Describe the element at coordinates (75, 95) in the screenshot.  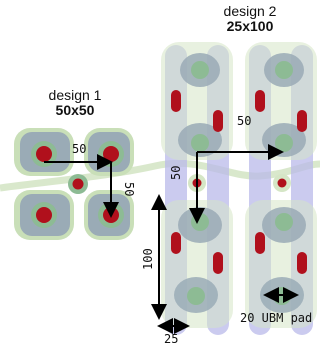
I see `design1-title: design 1` at that location.